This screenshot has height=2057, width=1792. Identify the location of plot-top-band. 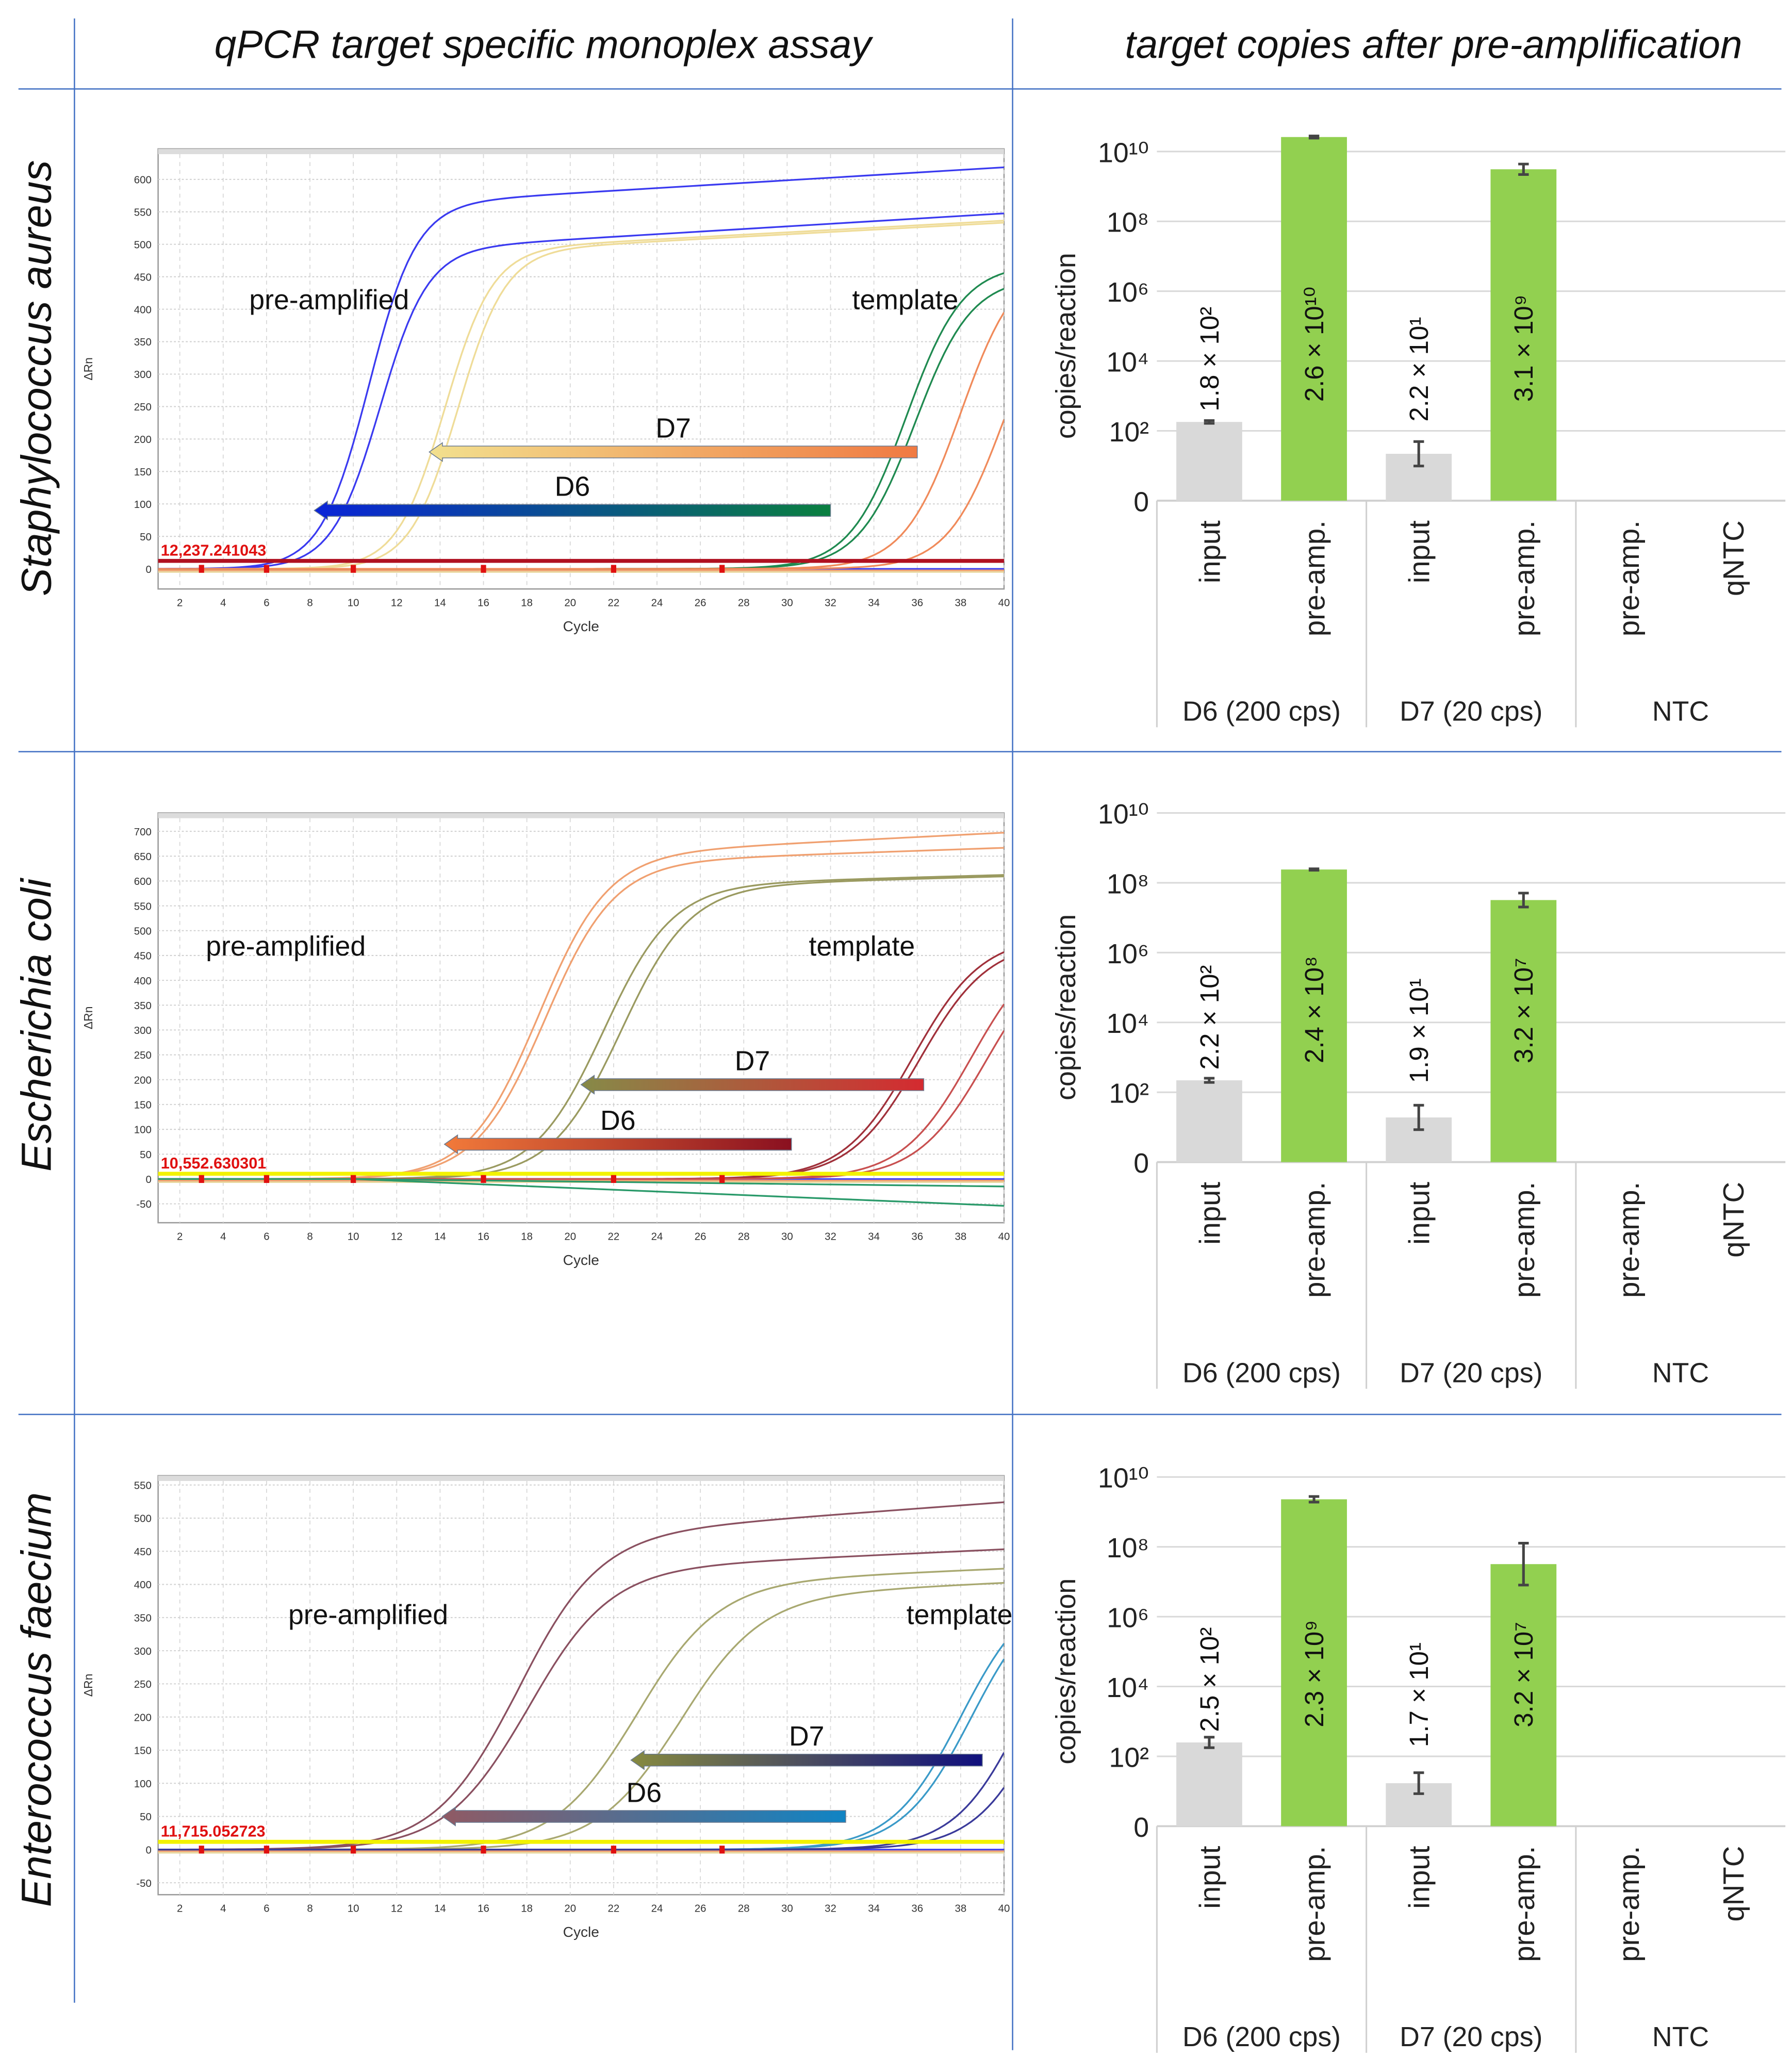
(581, 1478).